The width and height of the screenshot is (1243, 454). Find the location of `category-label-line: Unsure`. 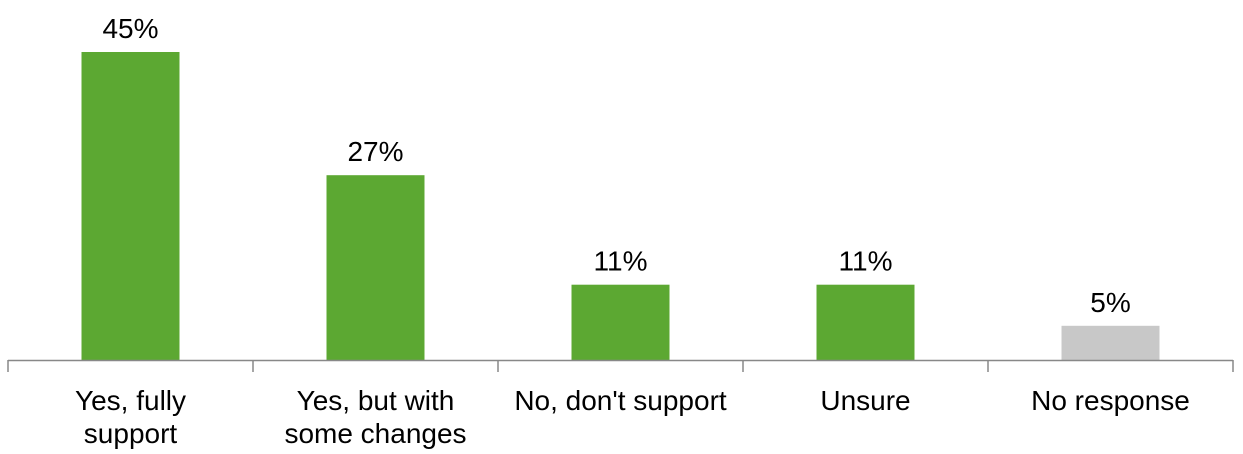

category-label-line: Unsure is located at coordinates (865, 400).